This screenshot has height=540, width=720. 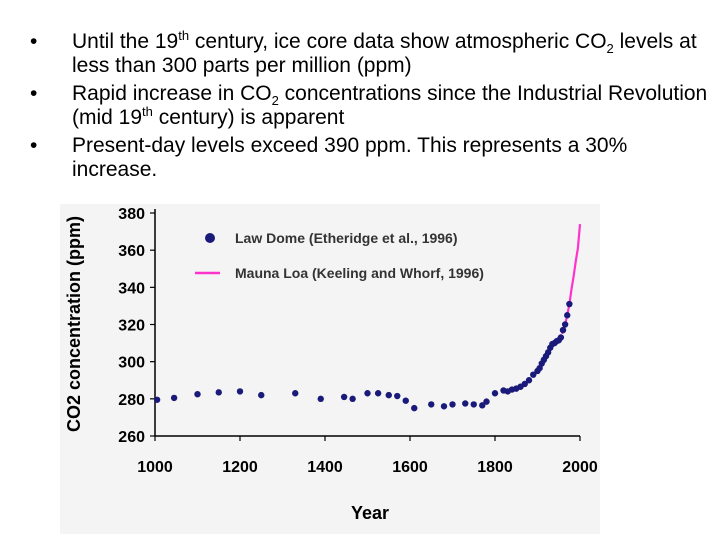 I want to click on bullet-text-part: century) is apparent, so click(x=248, y=117).